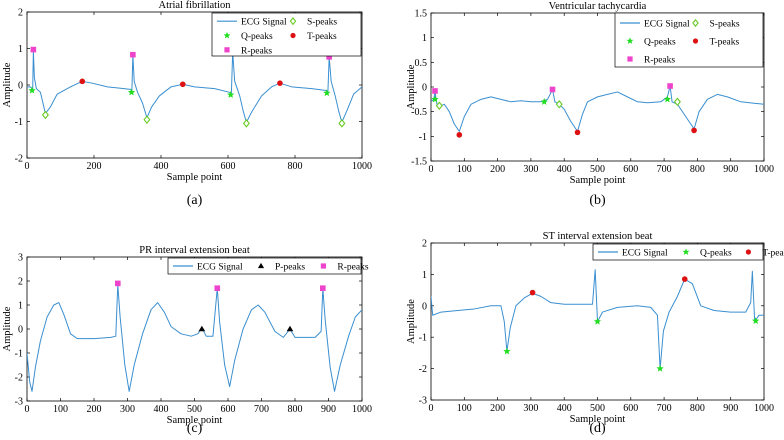 The image size is (784, 440). Describe the element at coordinates (423, 401) in the screenshot. I see `y-tick-label: -3` at that location.